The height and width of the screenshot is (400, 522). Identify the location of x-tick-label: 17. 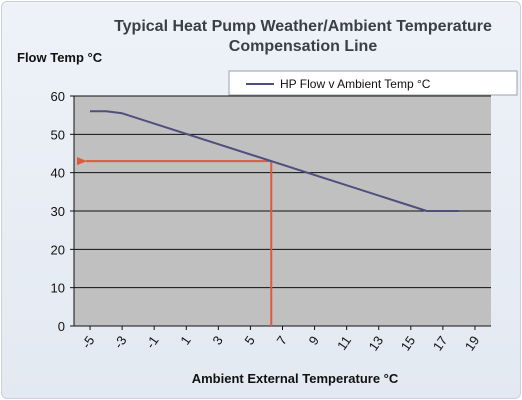
(440, 343).